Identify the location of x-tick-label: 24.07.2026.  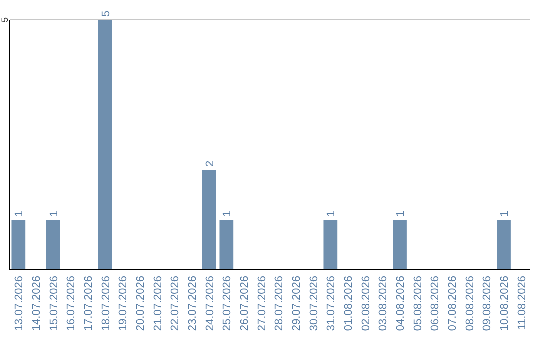
(210, 304).